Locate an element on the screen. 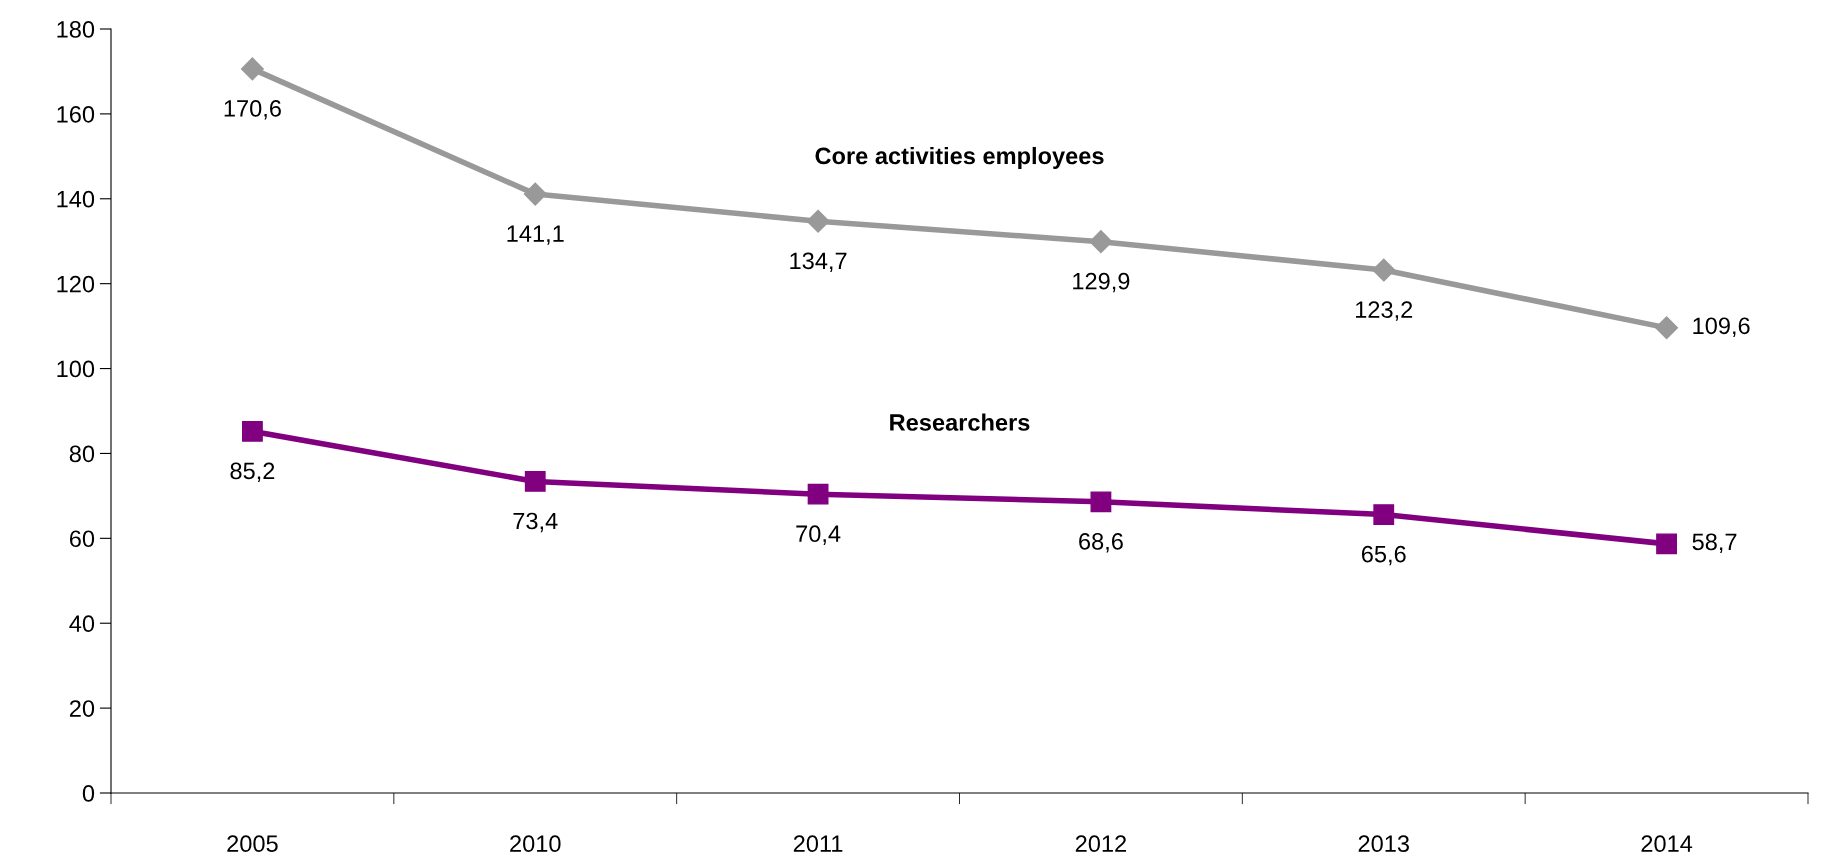 This screenshot has width=1835, height=864. data-label: 70,4 is located at coordinates (818, 535).